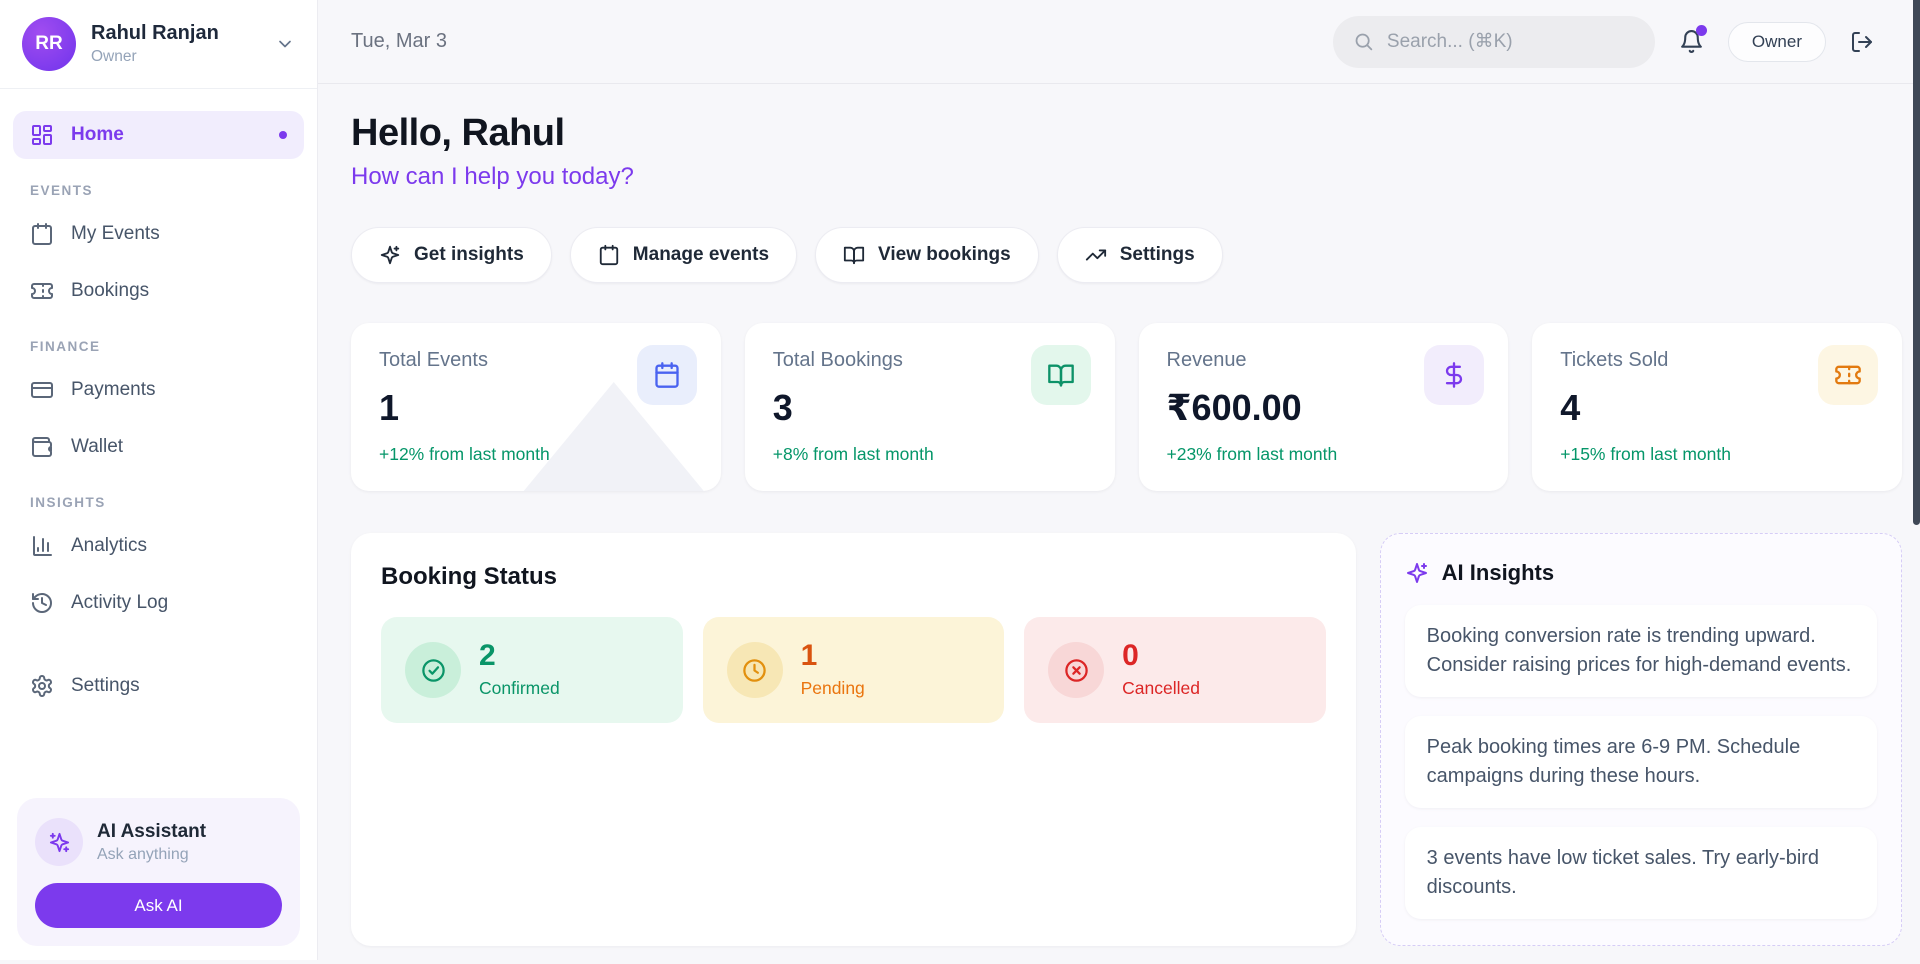  What do you see at coordinates (536, 407) in the screenshot?
I see `stat-card-total-events: Total Events 1 +12% from last month` at bounding box center [536, 407].